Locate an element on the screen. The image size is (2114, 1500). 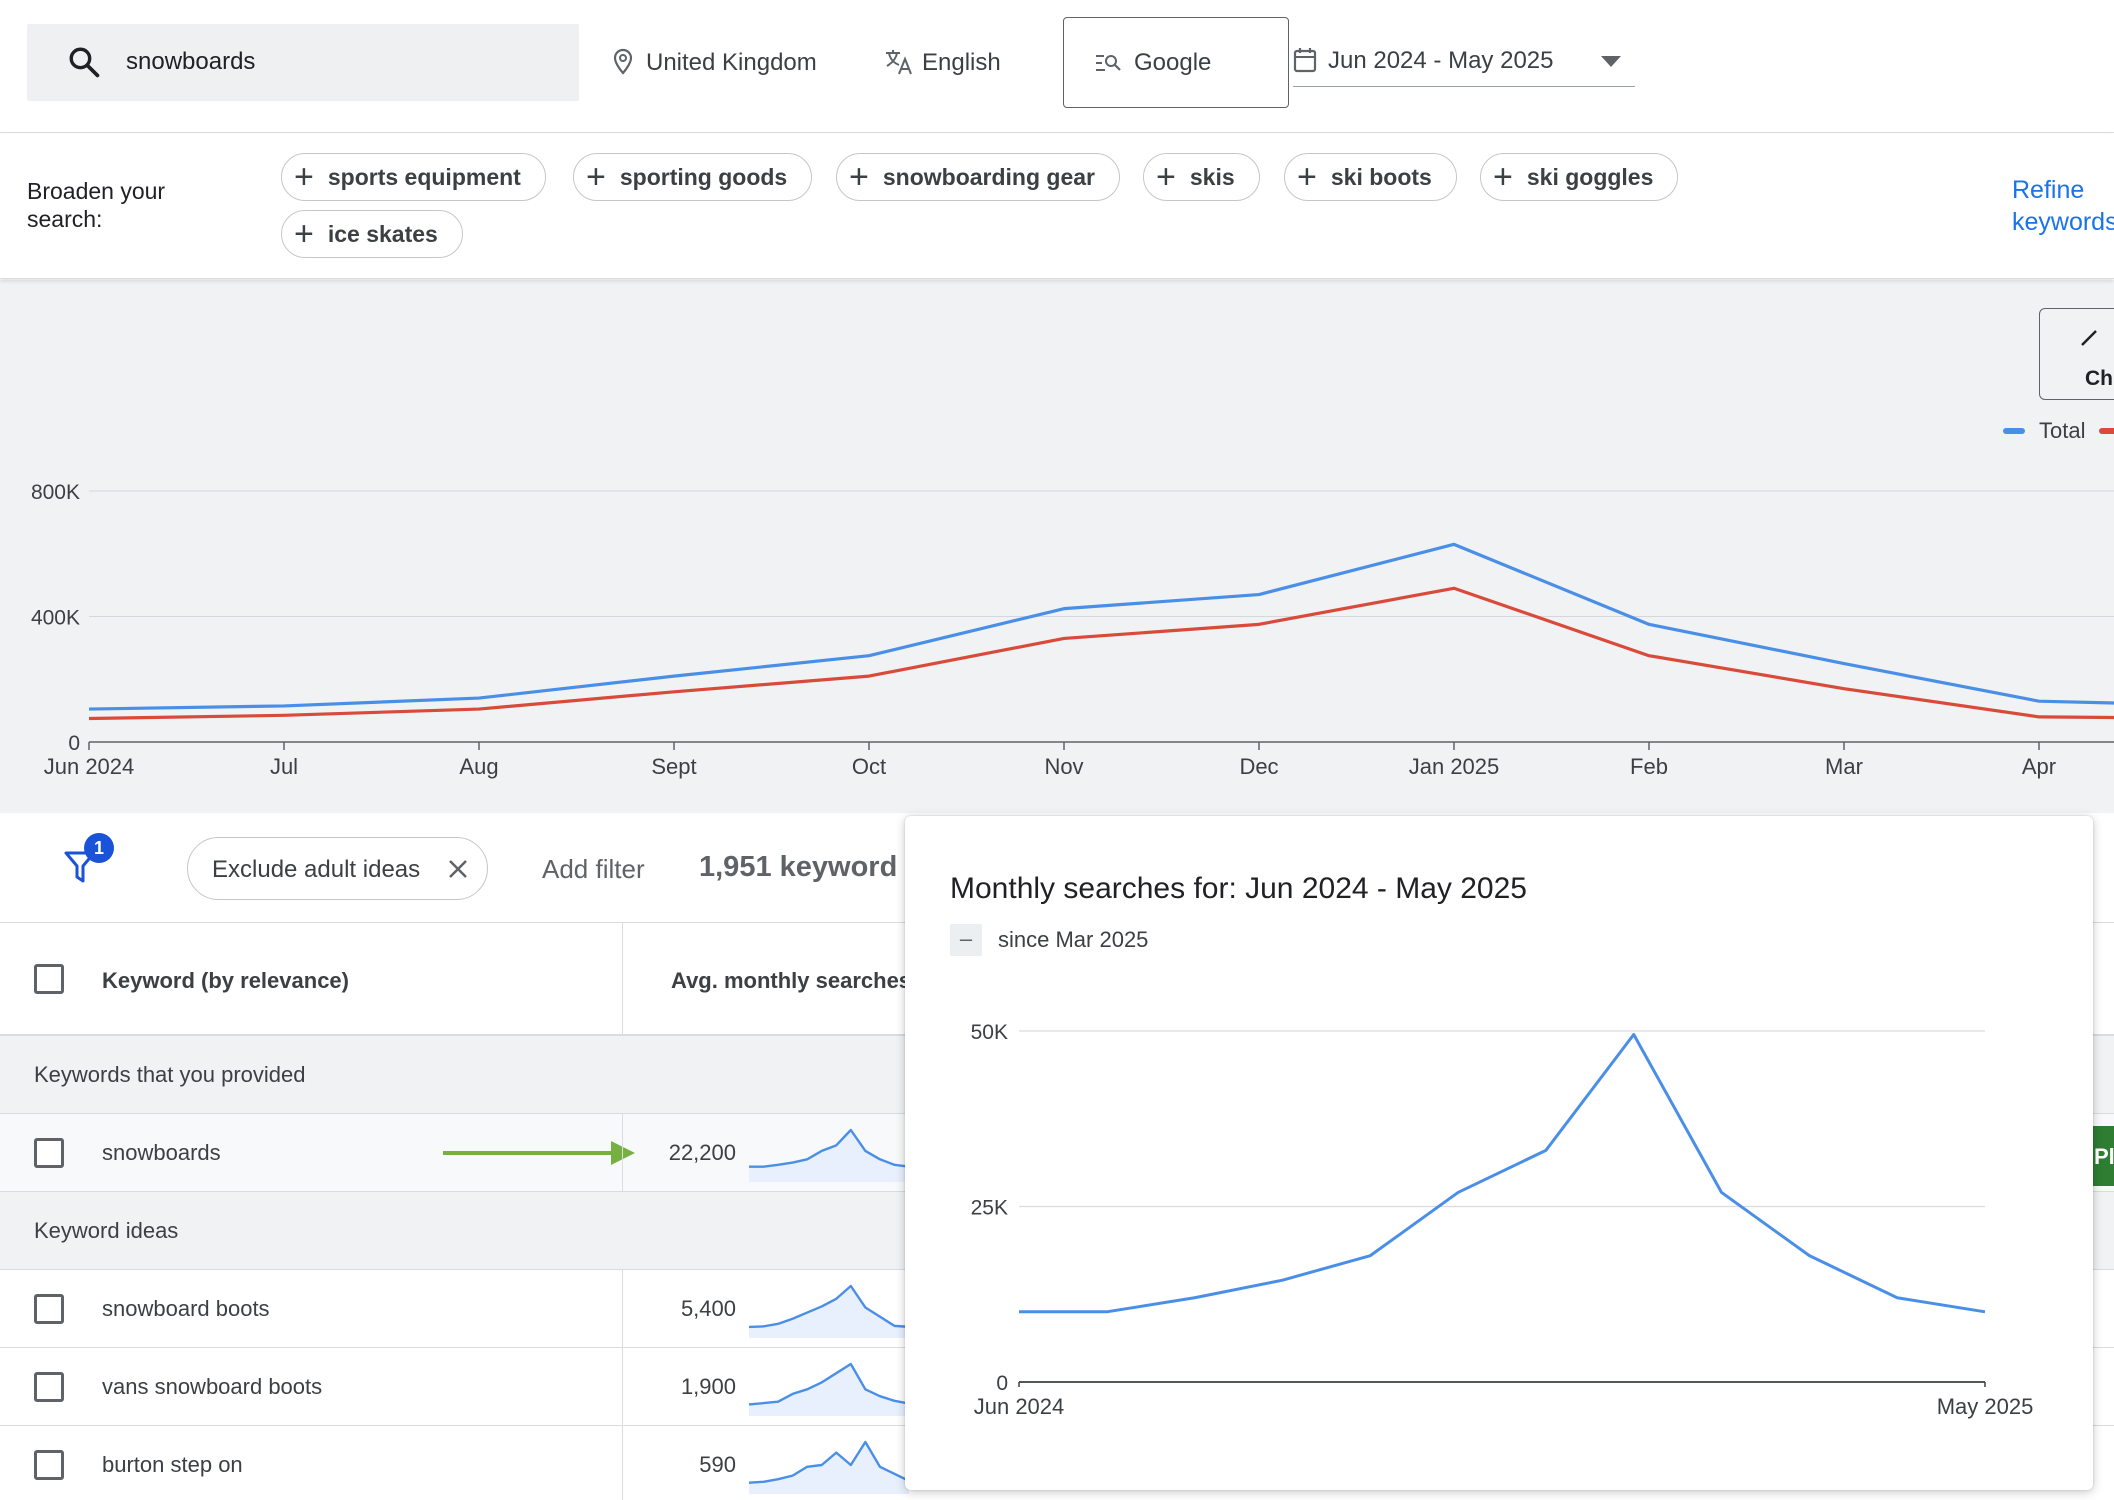
network-label: Google is located at coordinates (1173, 62).